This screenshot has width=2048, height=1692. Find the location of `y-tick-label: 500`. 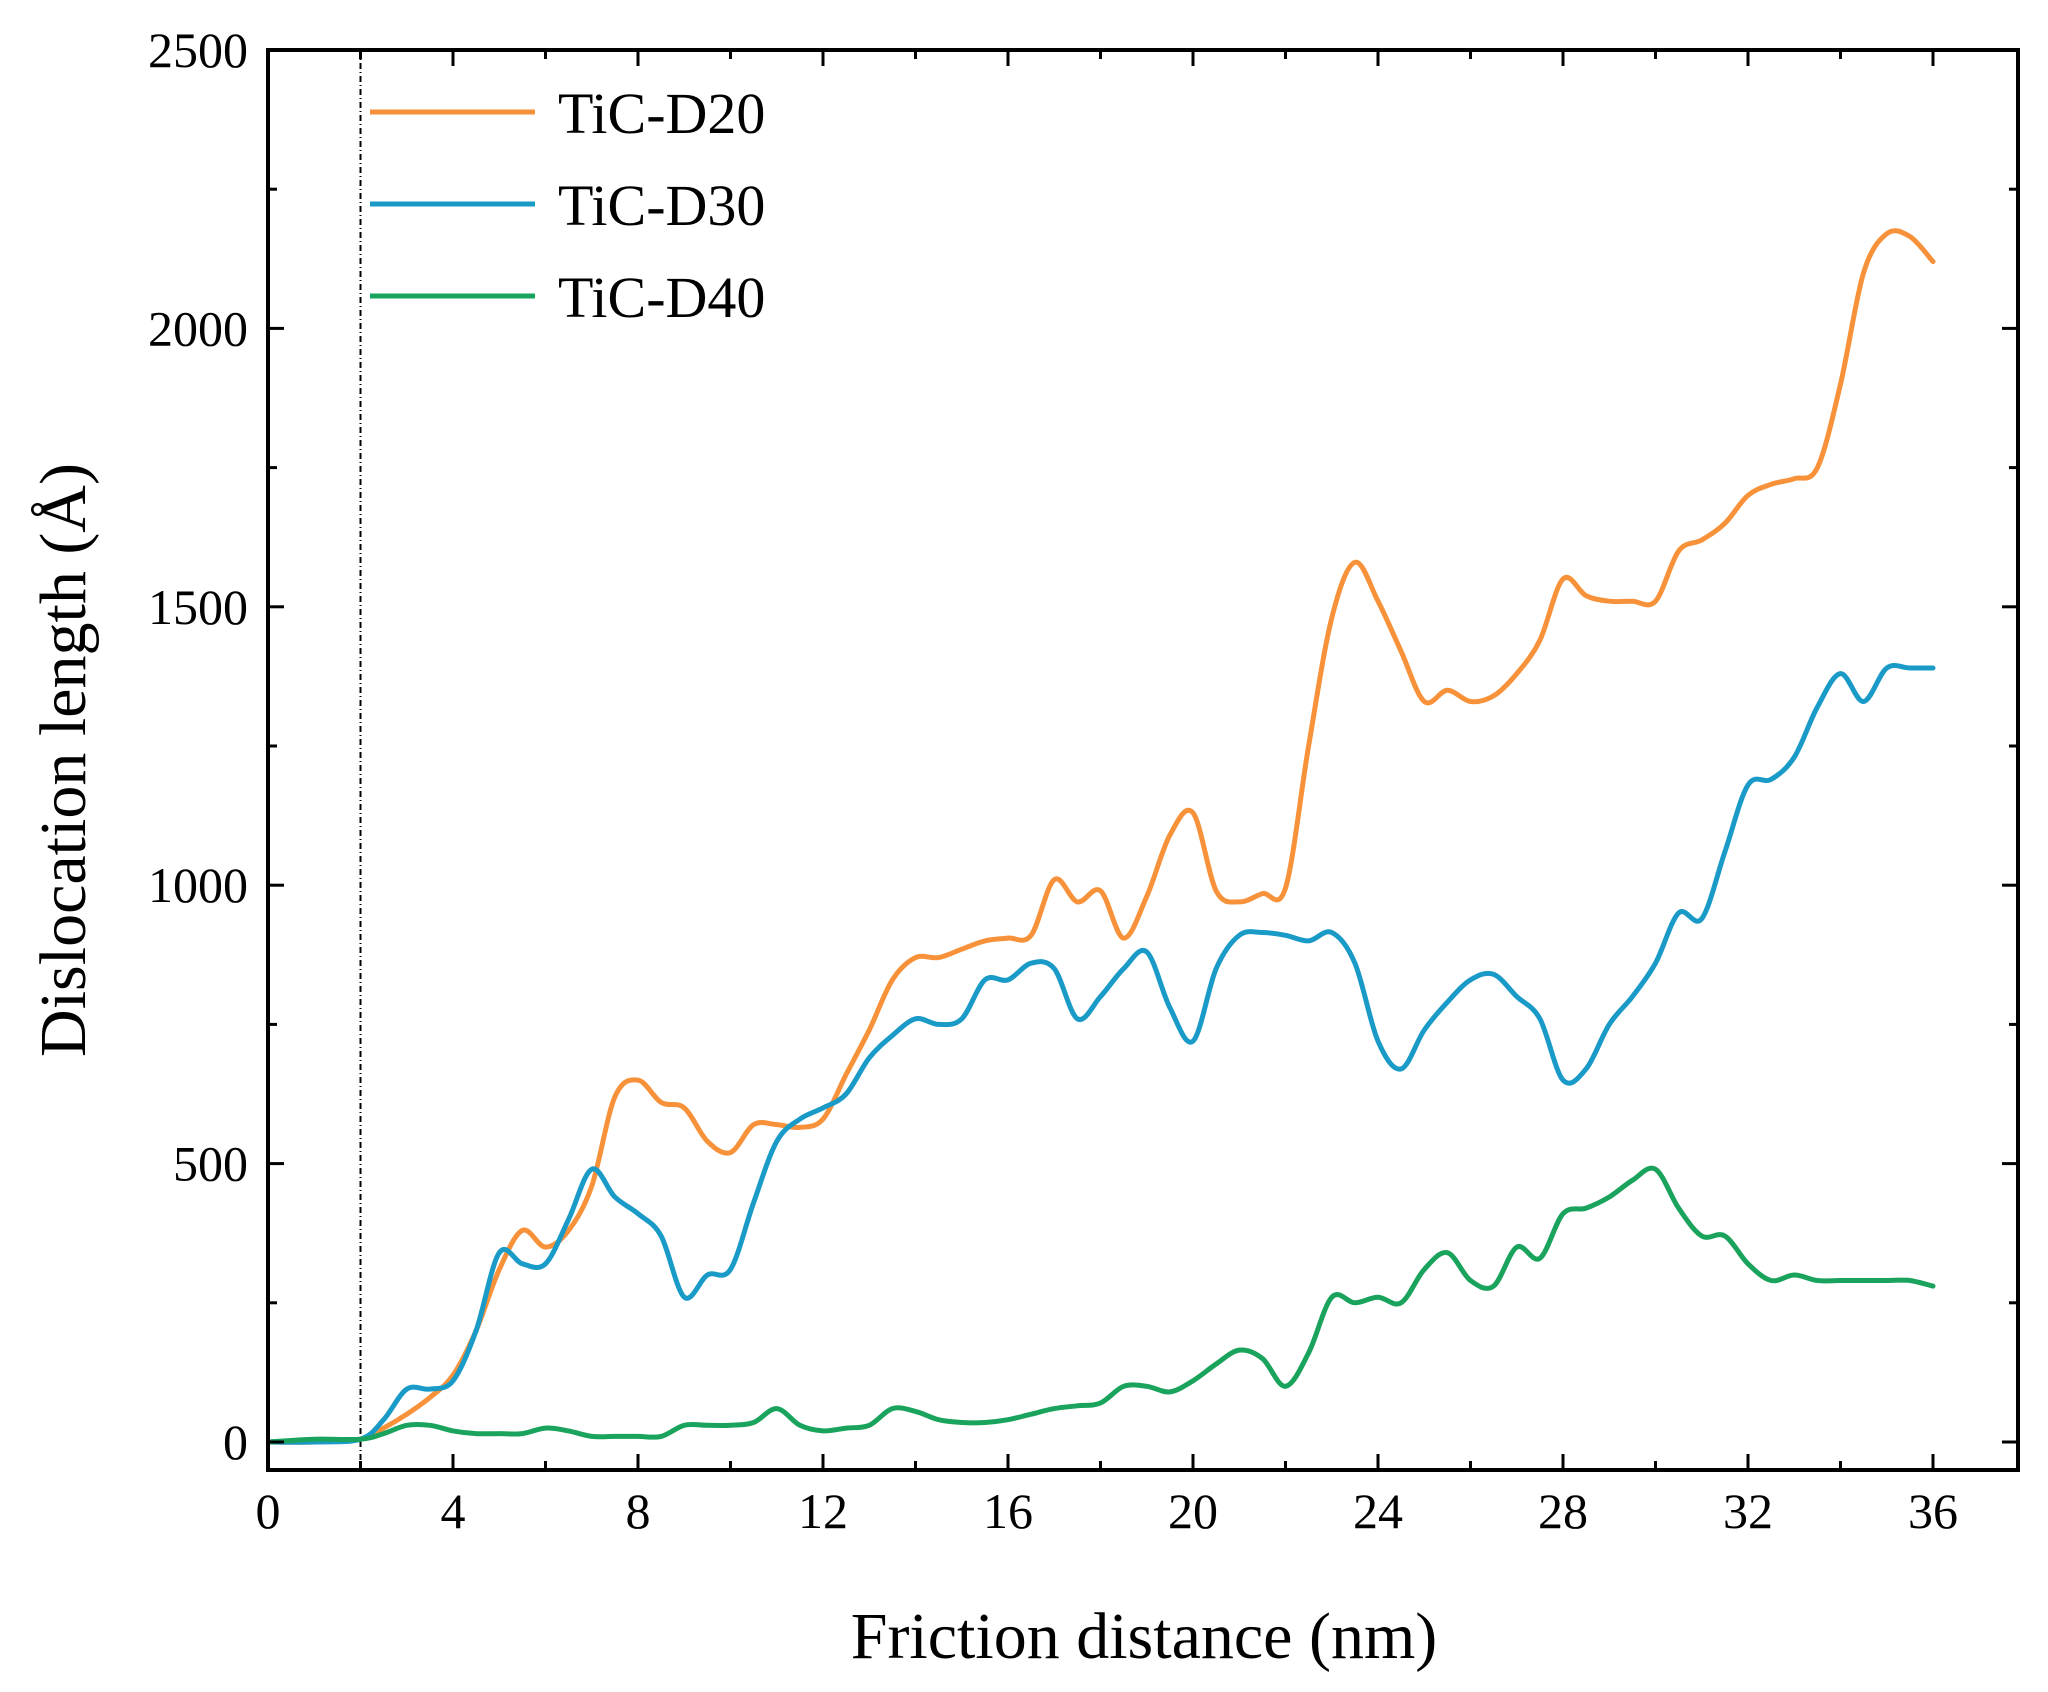

y-tick-label: 500 is located at coordinates (210, 1164).